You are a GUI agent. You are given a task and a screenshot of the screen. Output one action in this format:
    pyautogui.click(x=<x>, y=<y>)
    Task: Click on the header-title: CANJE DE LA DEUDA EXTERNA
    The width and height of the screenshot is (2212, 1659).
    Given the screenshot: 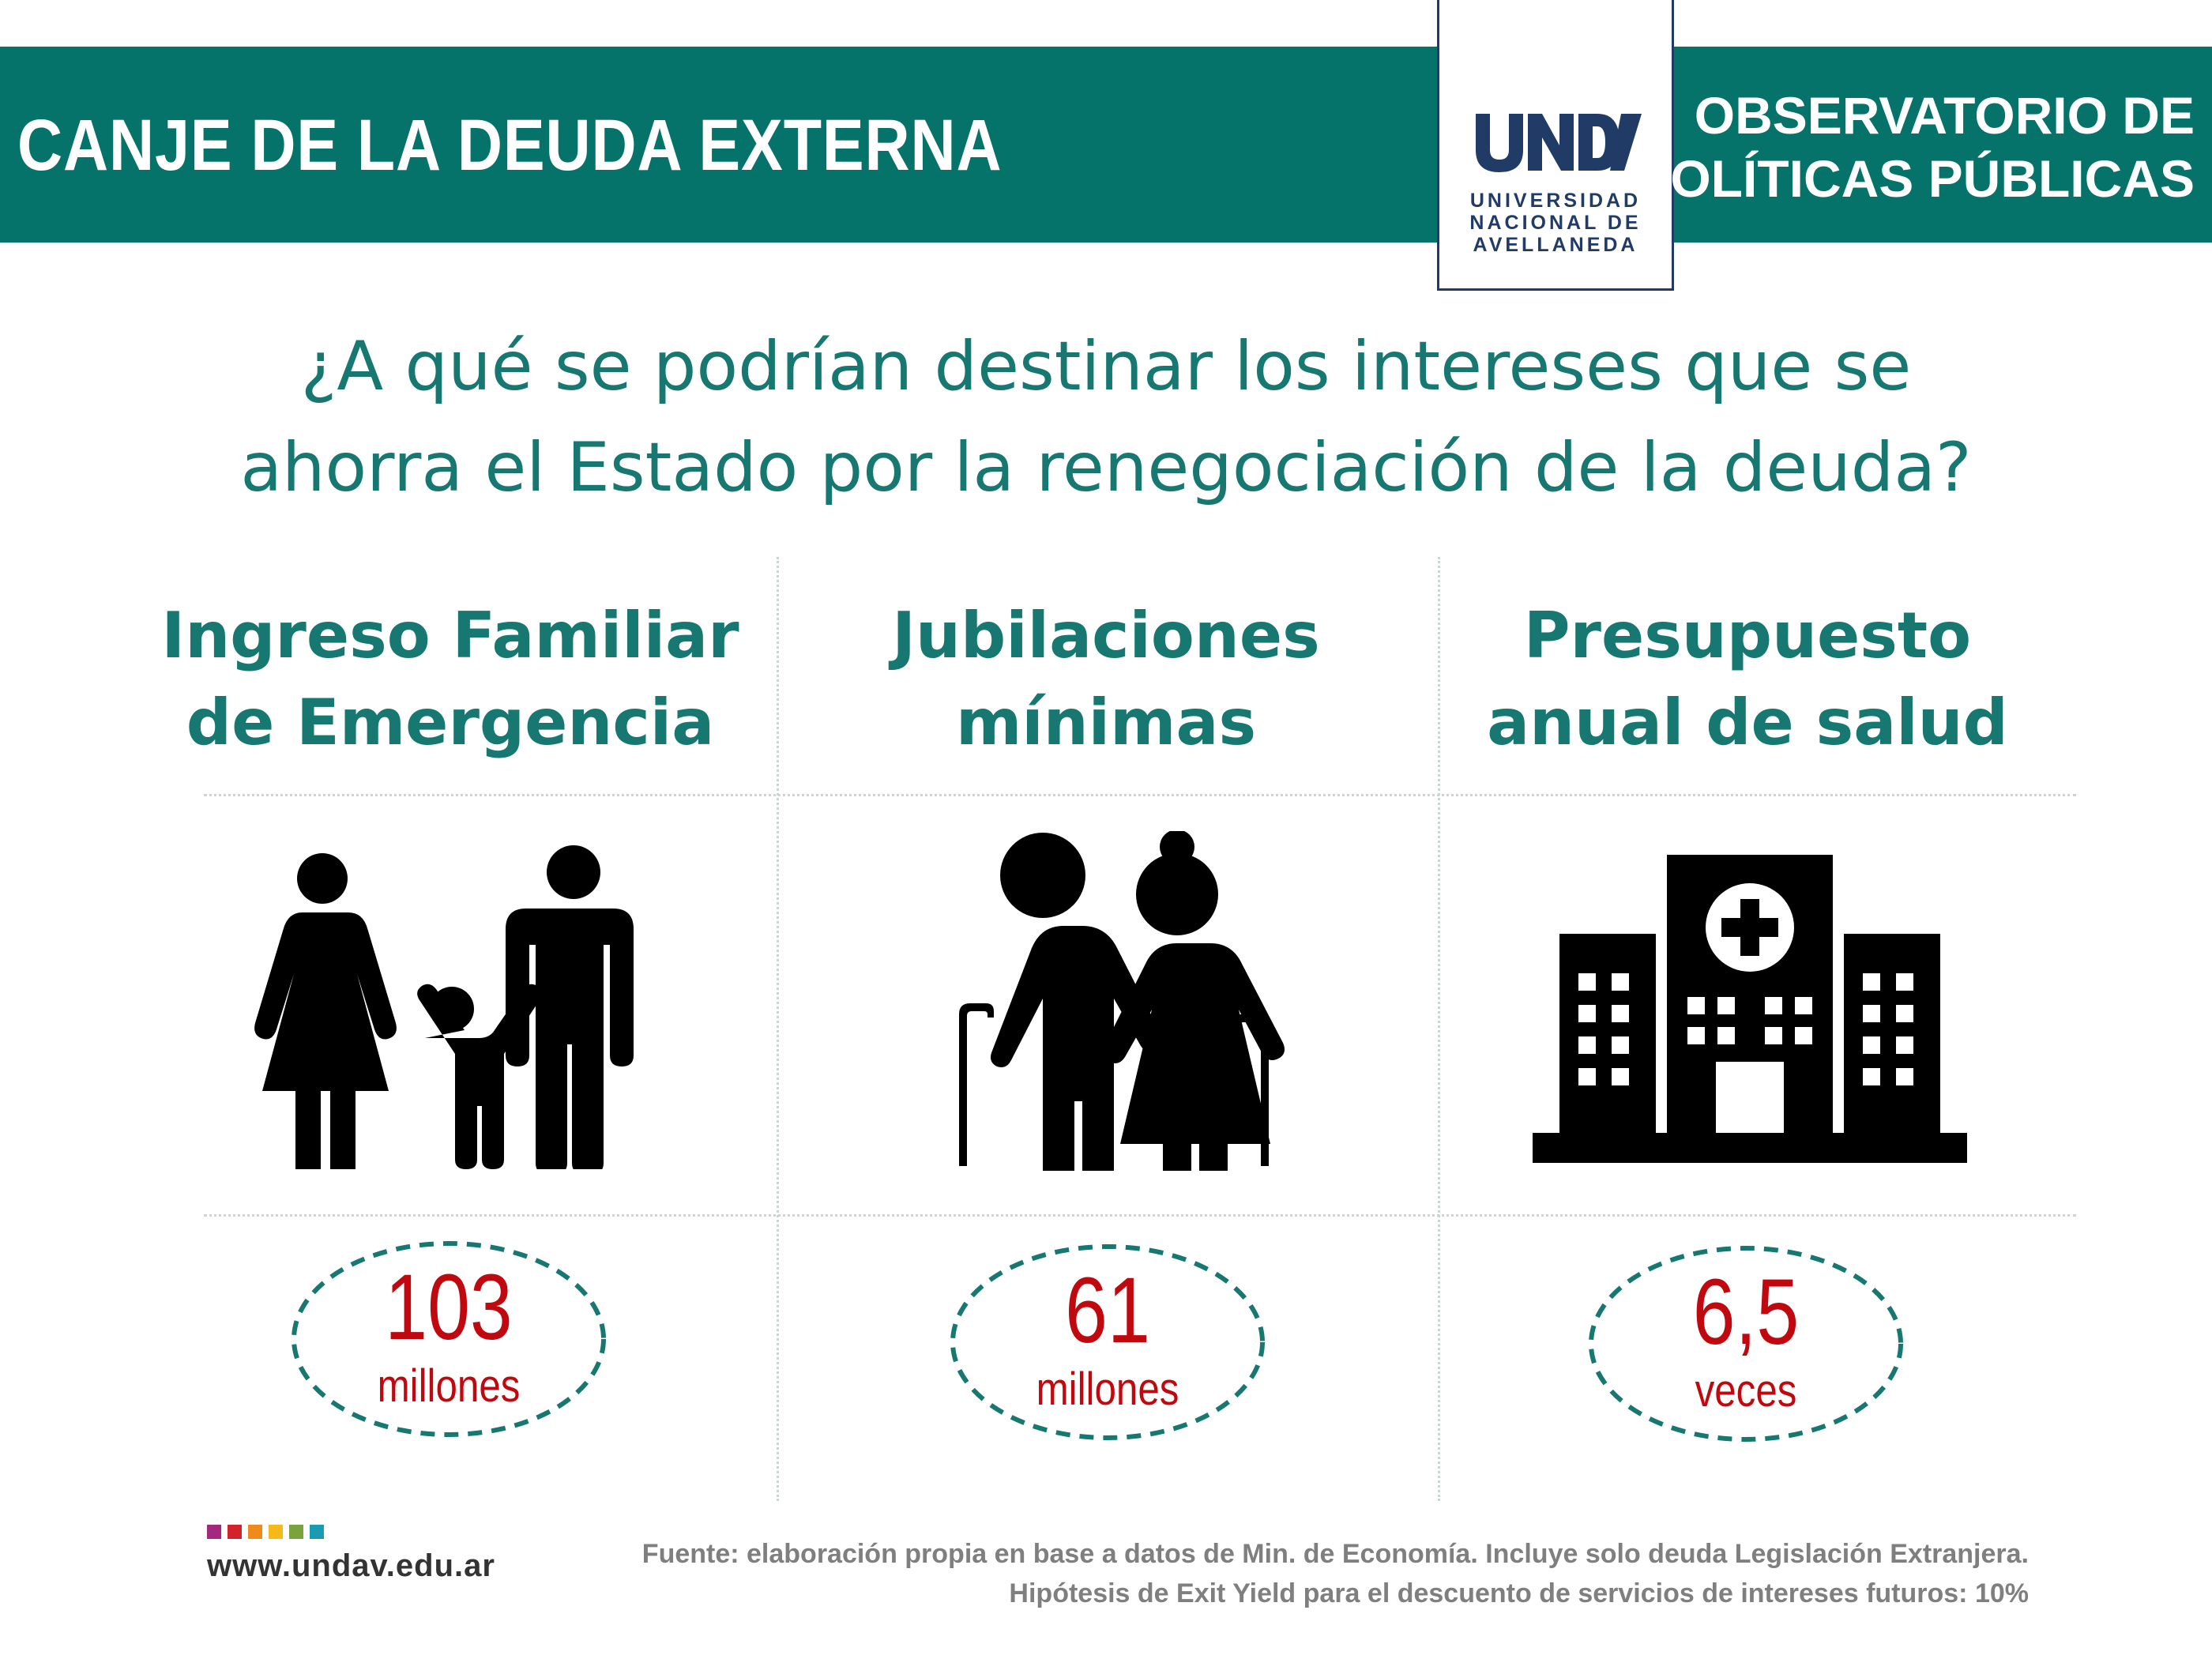 What is the action you would take?
    pyautogui.click(x=510, y=146)
    